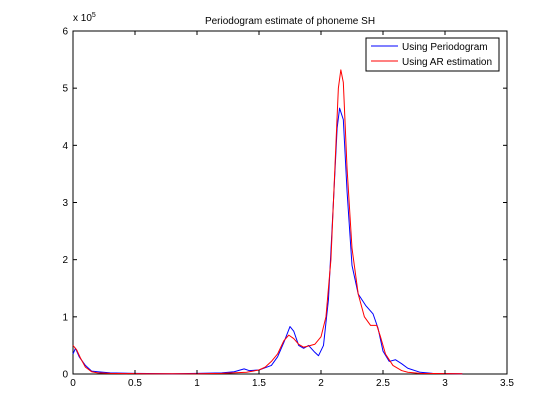  What do you see at coordinates (65, 32) in the screenshot?
I see `y-tick-label: 6` at bounding box center [65, 32].